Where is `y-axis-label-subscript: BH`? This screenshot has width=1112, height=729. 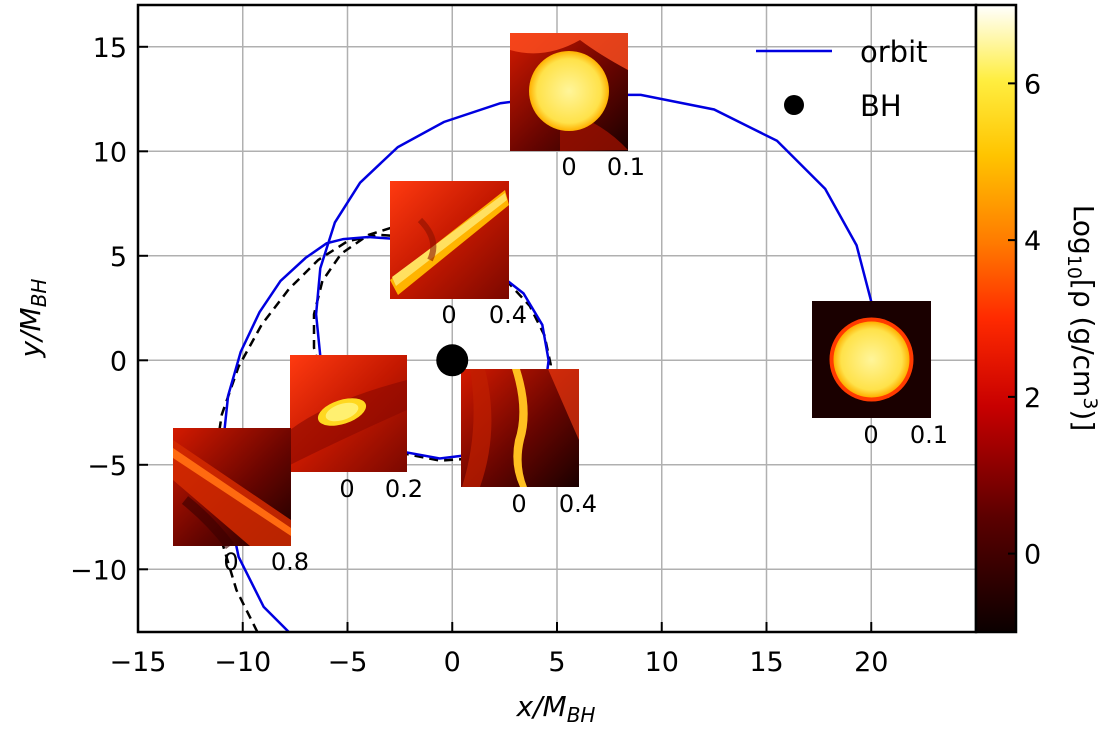 y-axis-label-subscript: BH is located at coordinates (39, 293).